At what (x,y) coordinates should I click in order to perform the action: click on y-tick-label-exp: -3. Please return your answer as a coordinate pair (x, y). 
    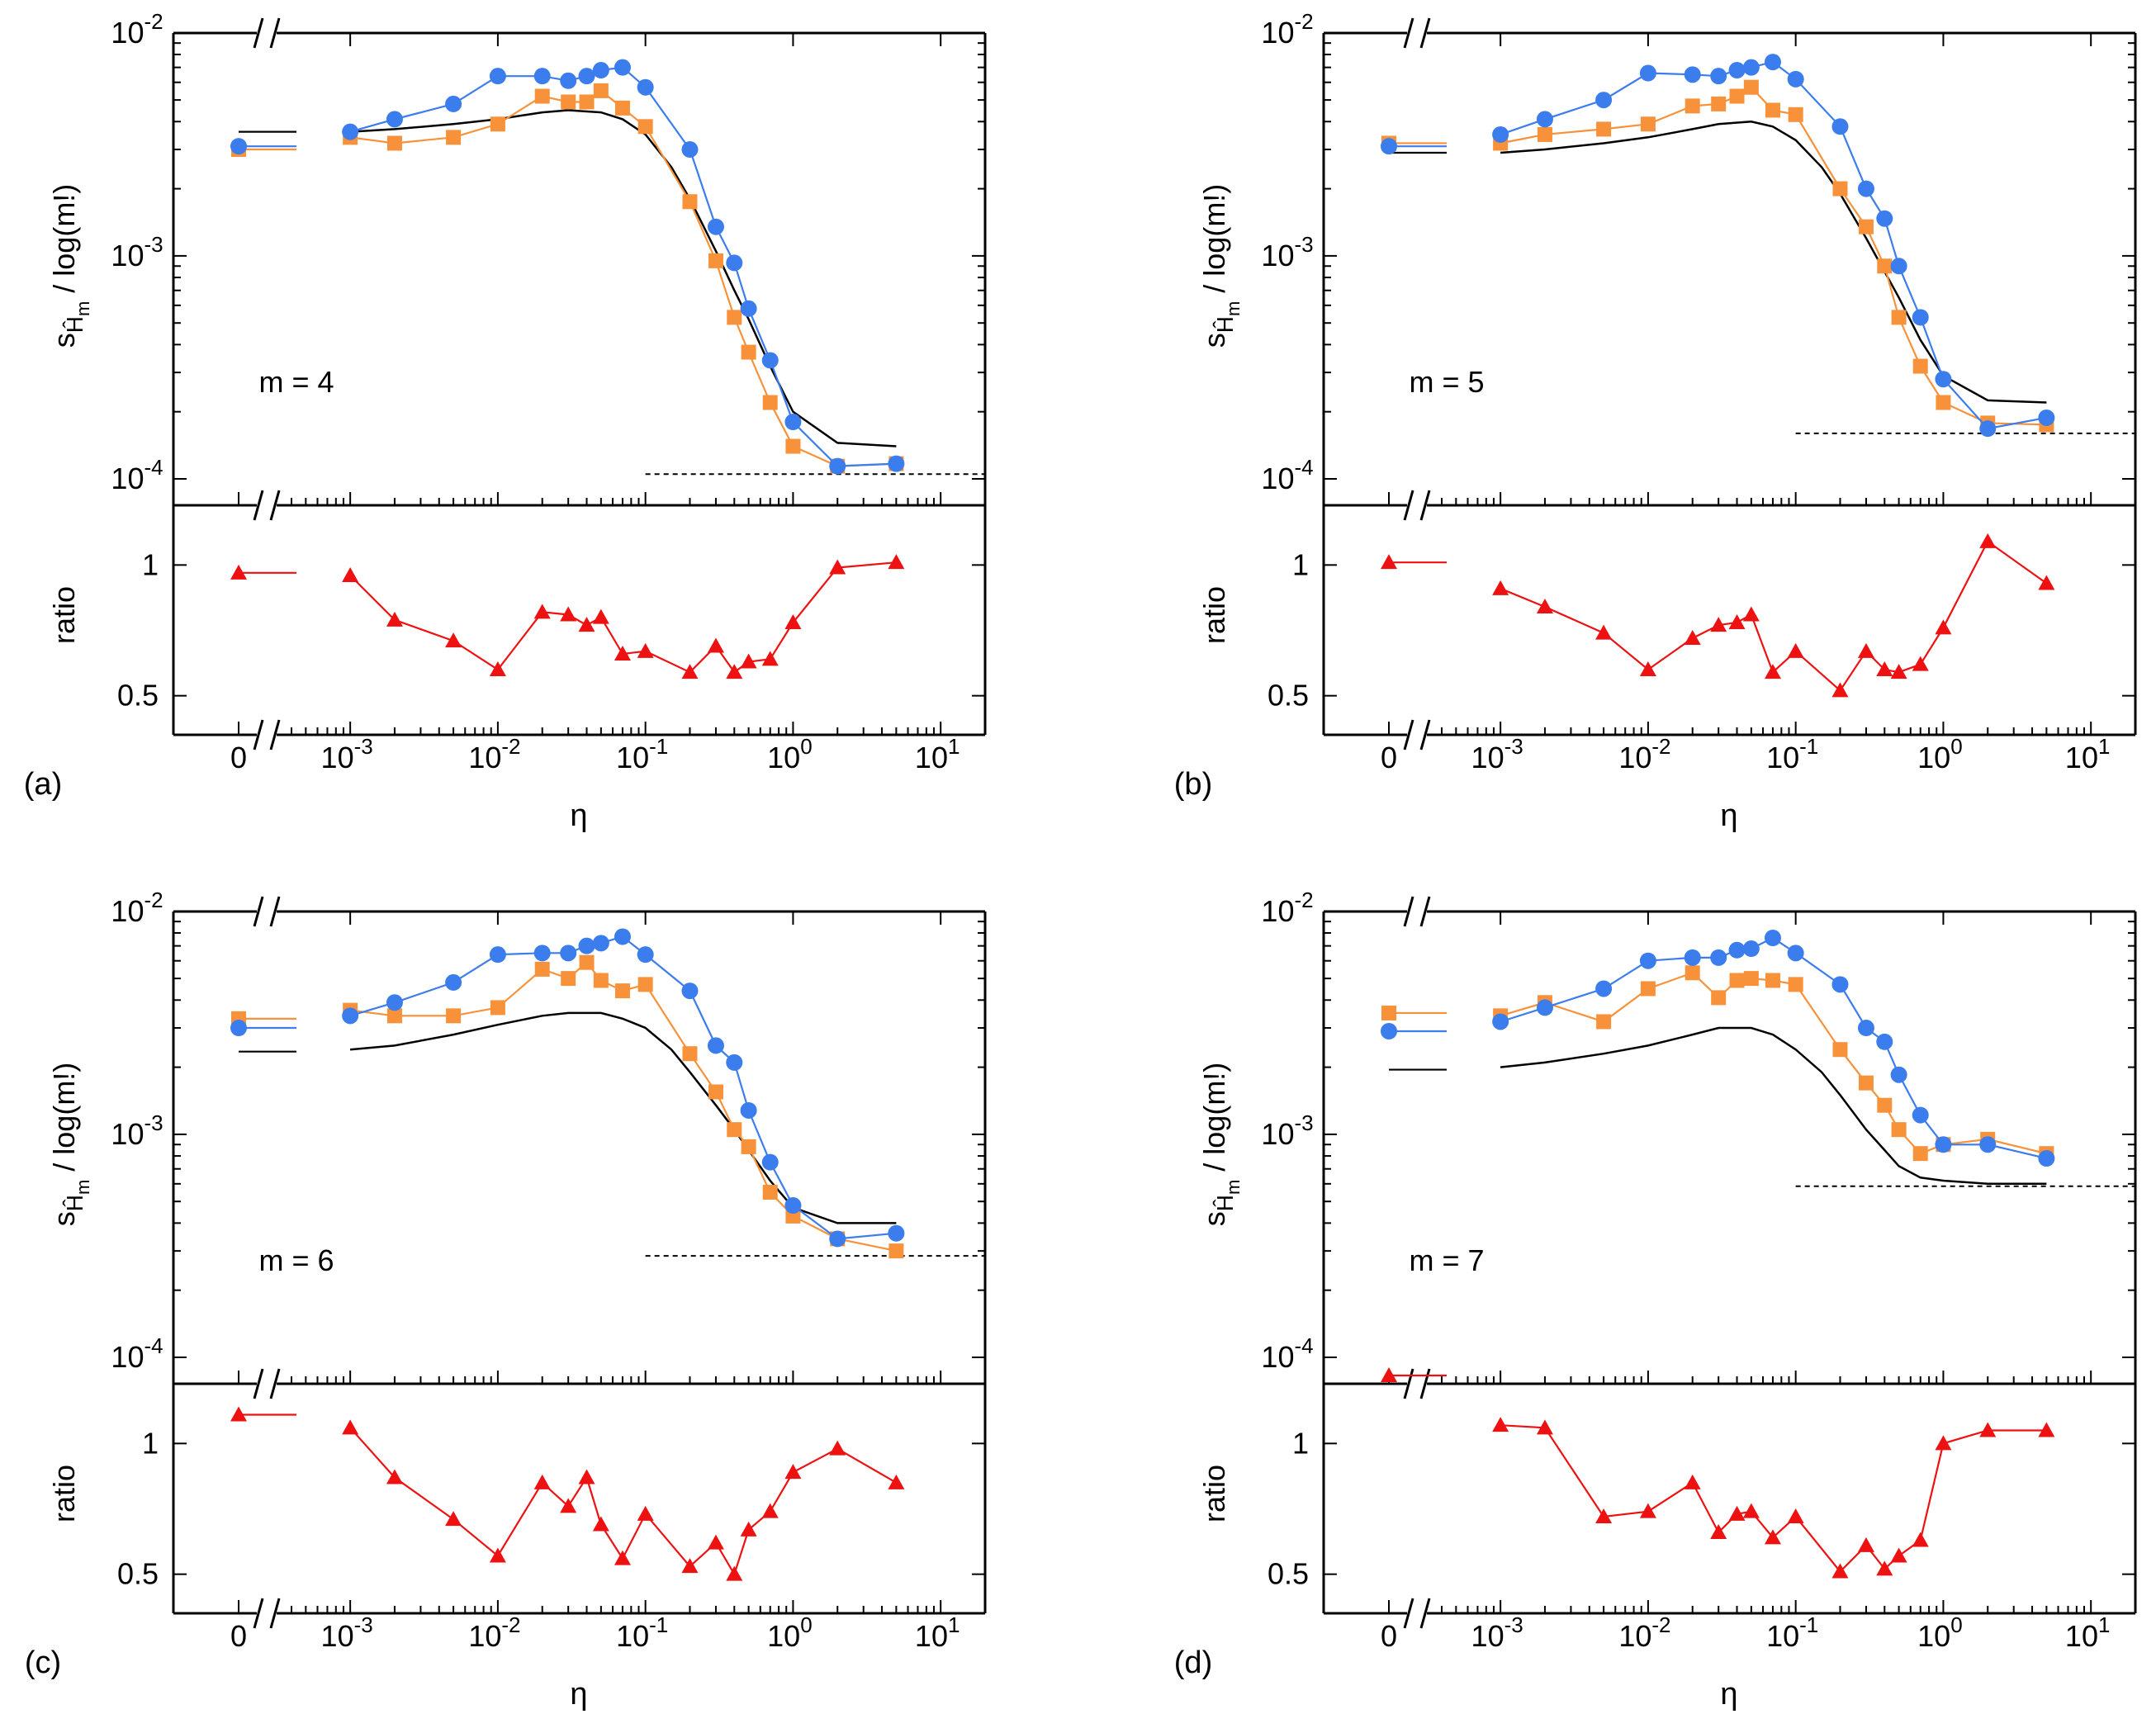
    Looking at the image, I should click on (154, 1122).